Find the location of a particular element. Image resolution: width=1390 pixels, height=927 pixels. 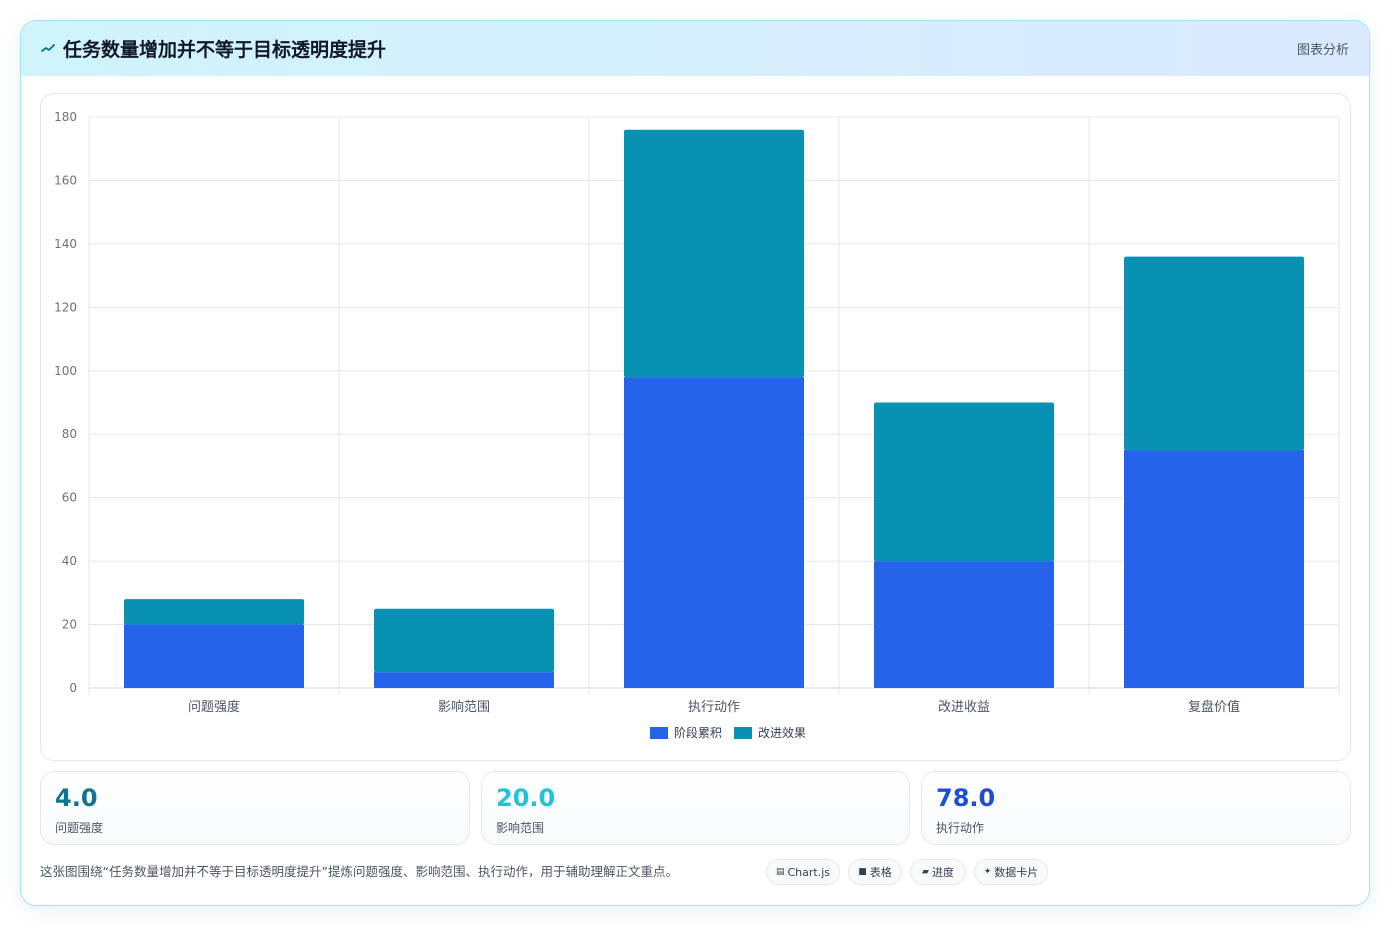

stat-value: 20.0 is located at coordinates (526, 798).